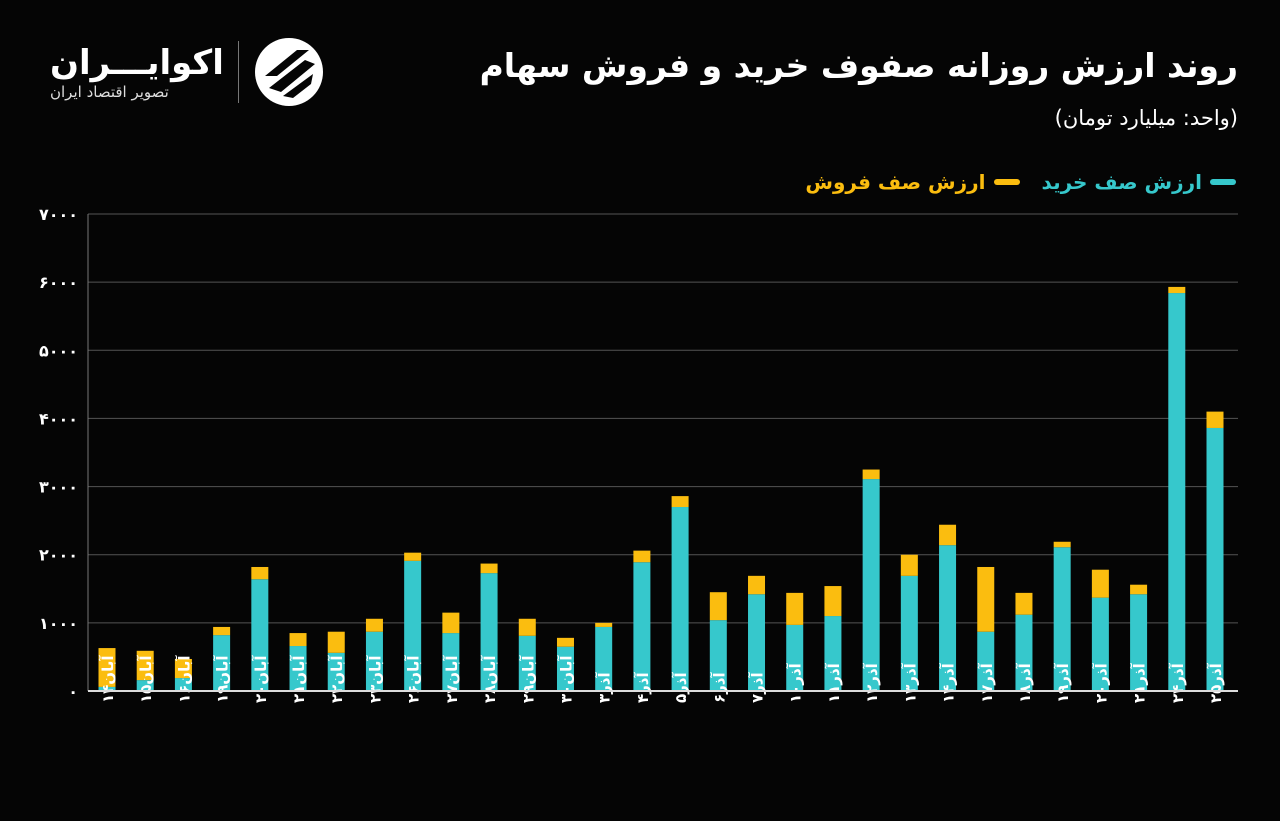 The image size is (1280, 821). What do you see at coordinates (528, 679) in the screenshot?
I see `x-tick-label: آبان۲۹` at bounding box center [528, 679].